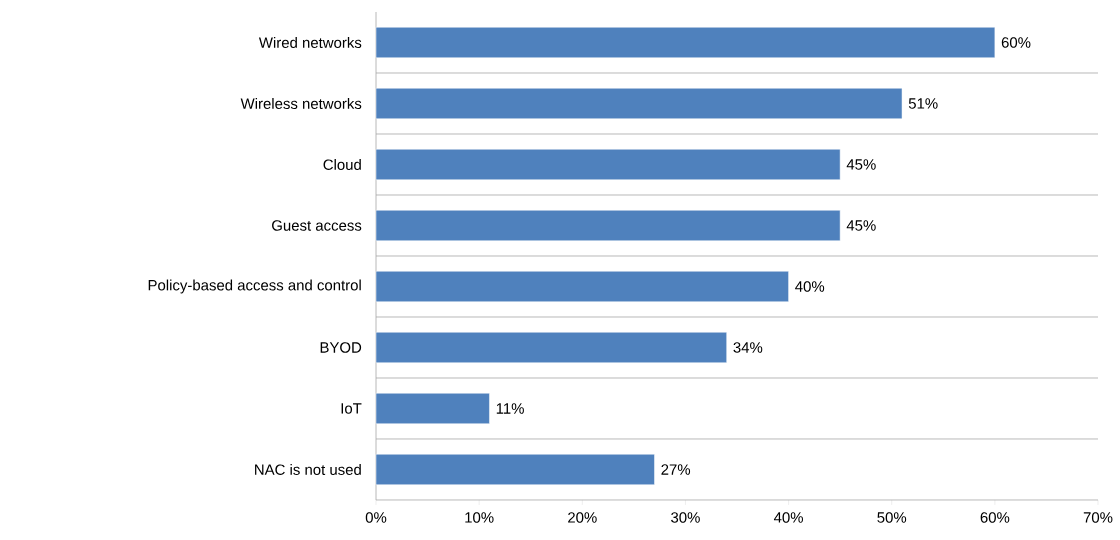 The height and width of the screenshot is (540, 1120). Describe the element at coordinates (1016, 42) in the screenshot. I see `data-label: 60%` at that location.